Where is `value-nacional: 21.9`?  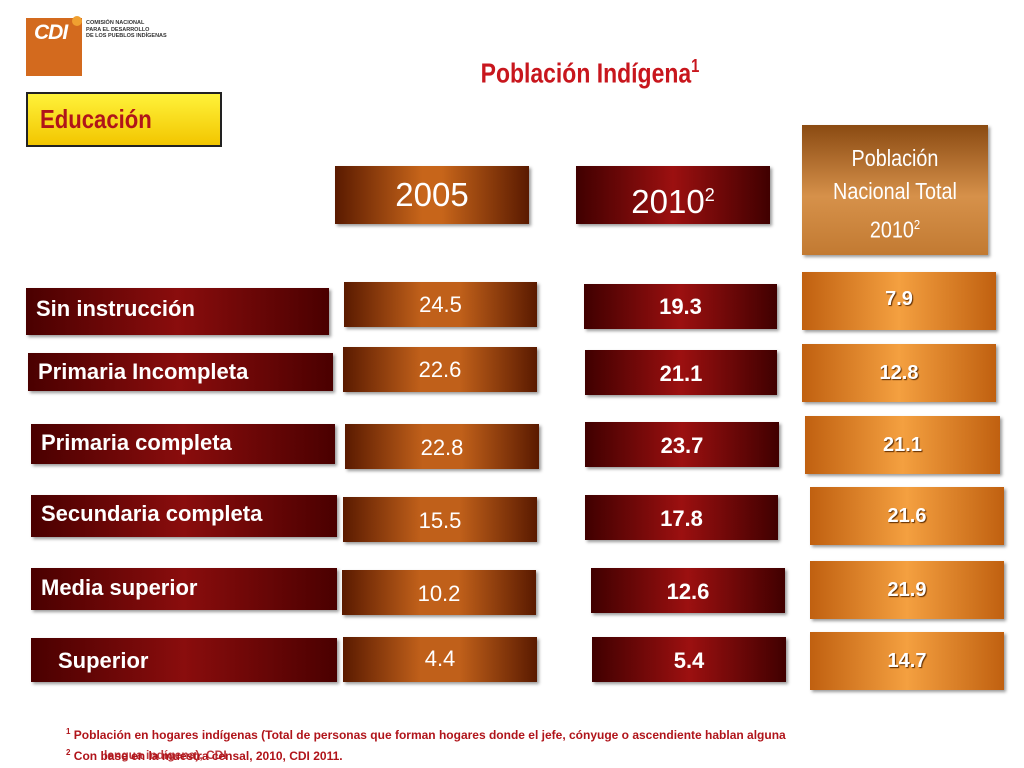 value-nacional: 21.9 is located at coordinates (907, 590).